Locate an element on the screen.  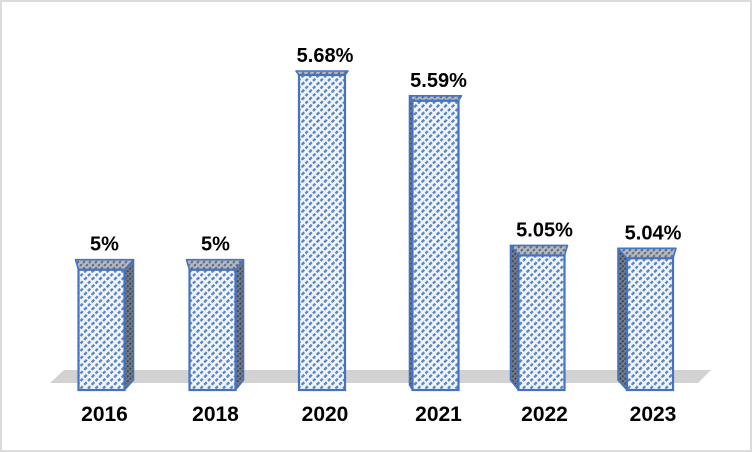
bar-2021: 5.59% 2021 is located at coordinates (437, 248).